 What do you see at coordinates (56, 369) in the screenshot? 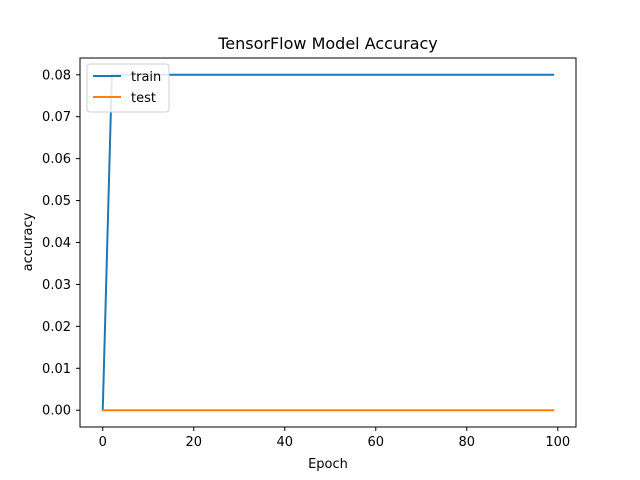
I see `y-tick-label: 0.01` at bounding box center [56, 369].